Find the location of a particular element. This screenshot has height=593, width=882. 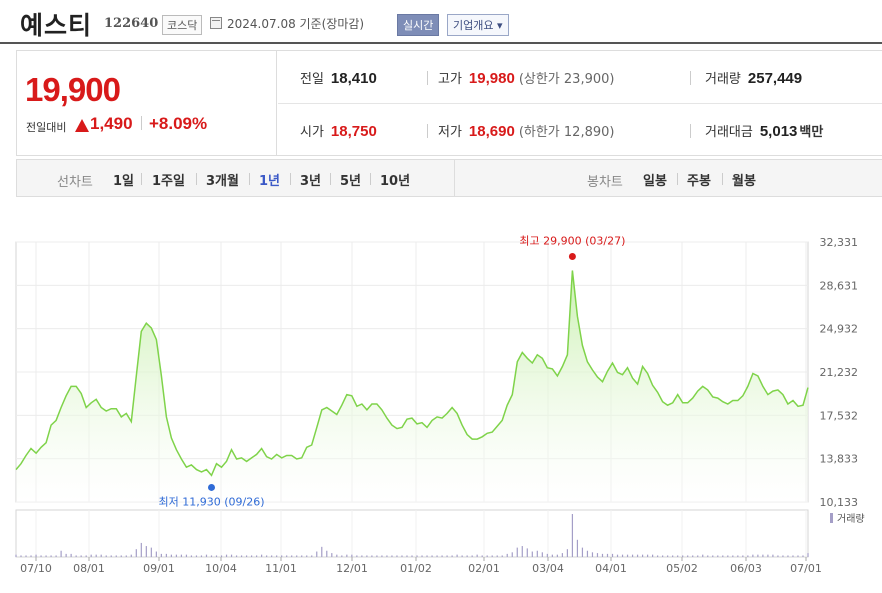

candle-monthly: 월봉 is located at coordinates (744, 181).